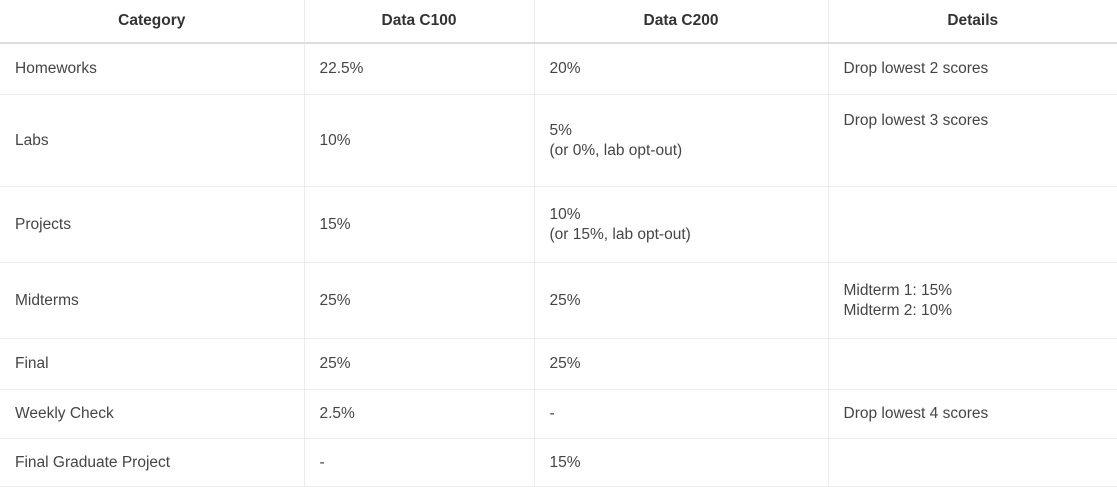 This screenshot has width=1117, height=487. What do you see at coordinates (565, 68) in the screenshot?
I see `cell-c200-line: 20%` at bounding box center [565, 68].